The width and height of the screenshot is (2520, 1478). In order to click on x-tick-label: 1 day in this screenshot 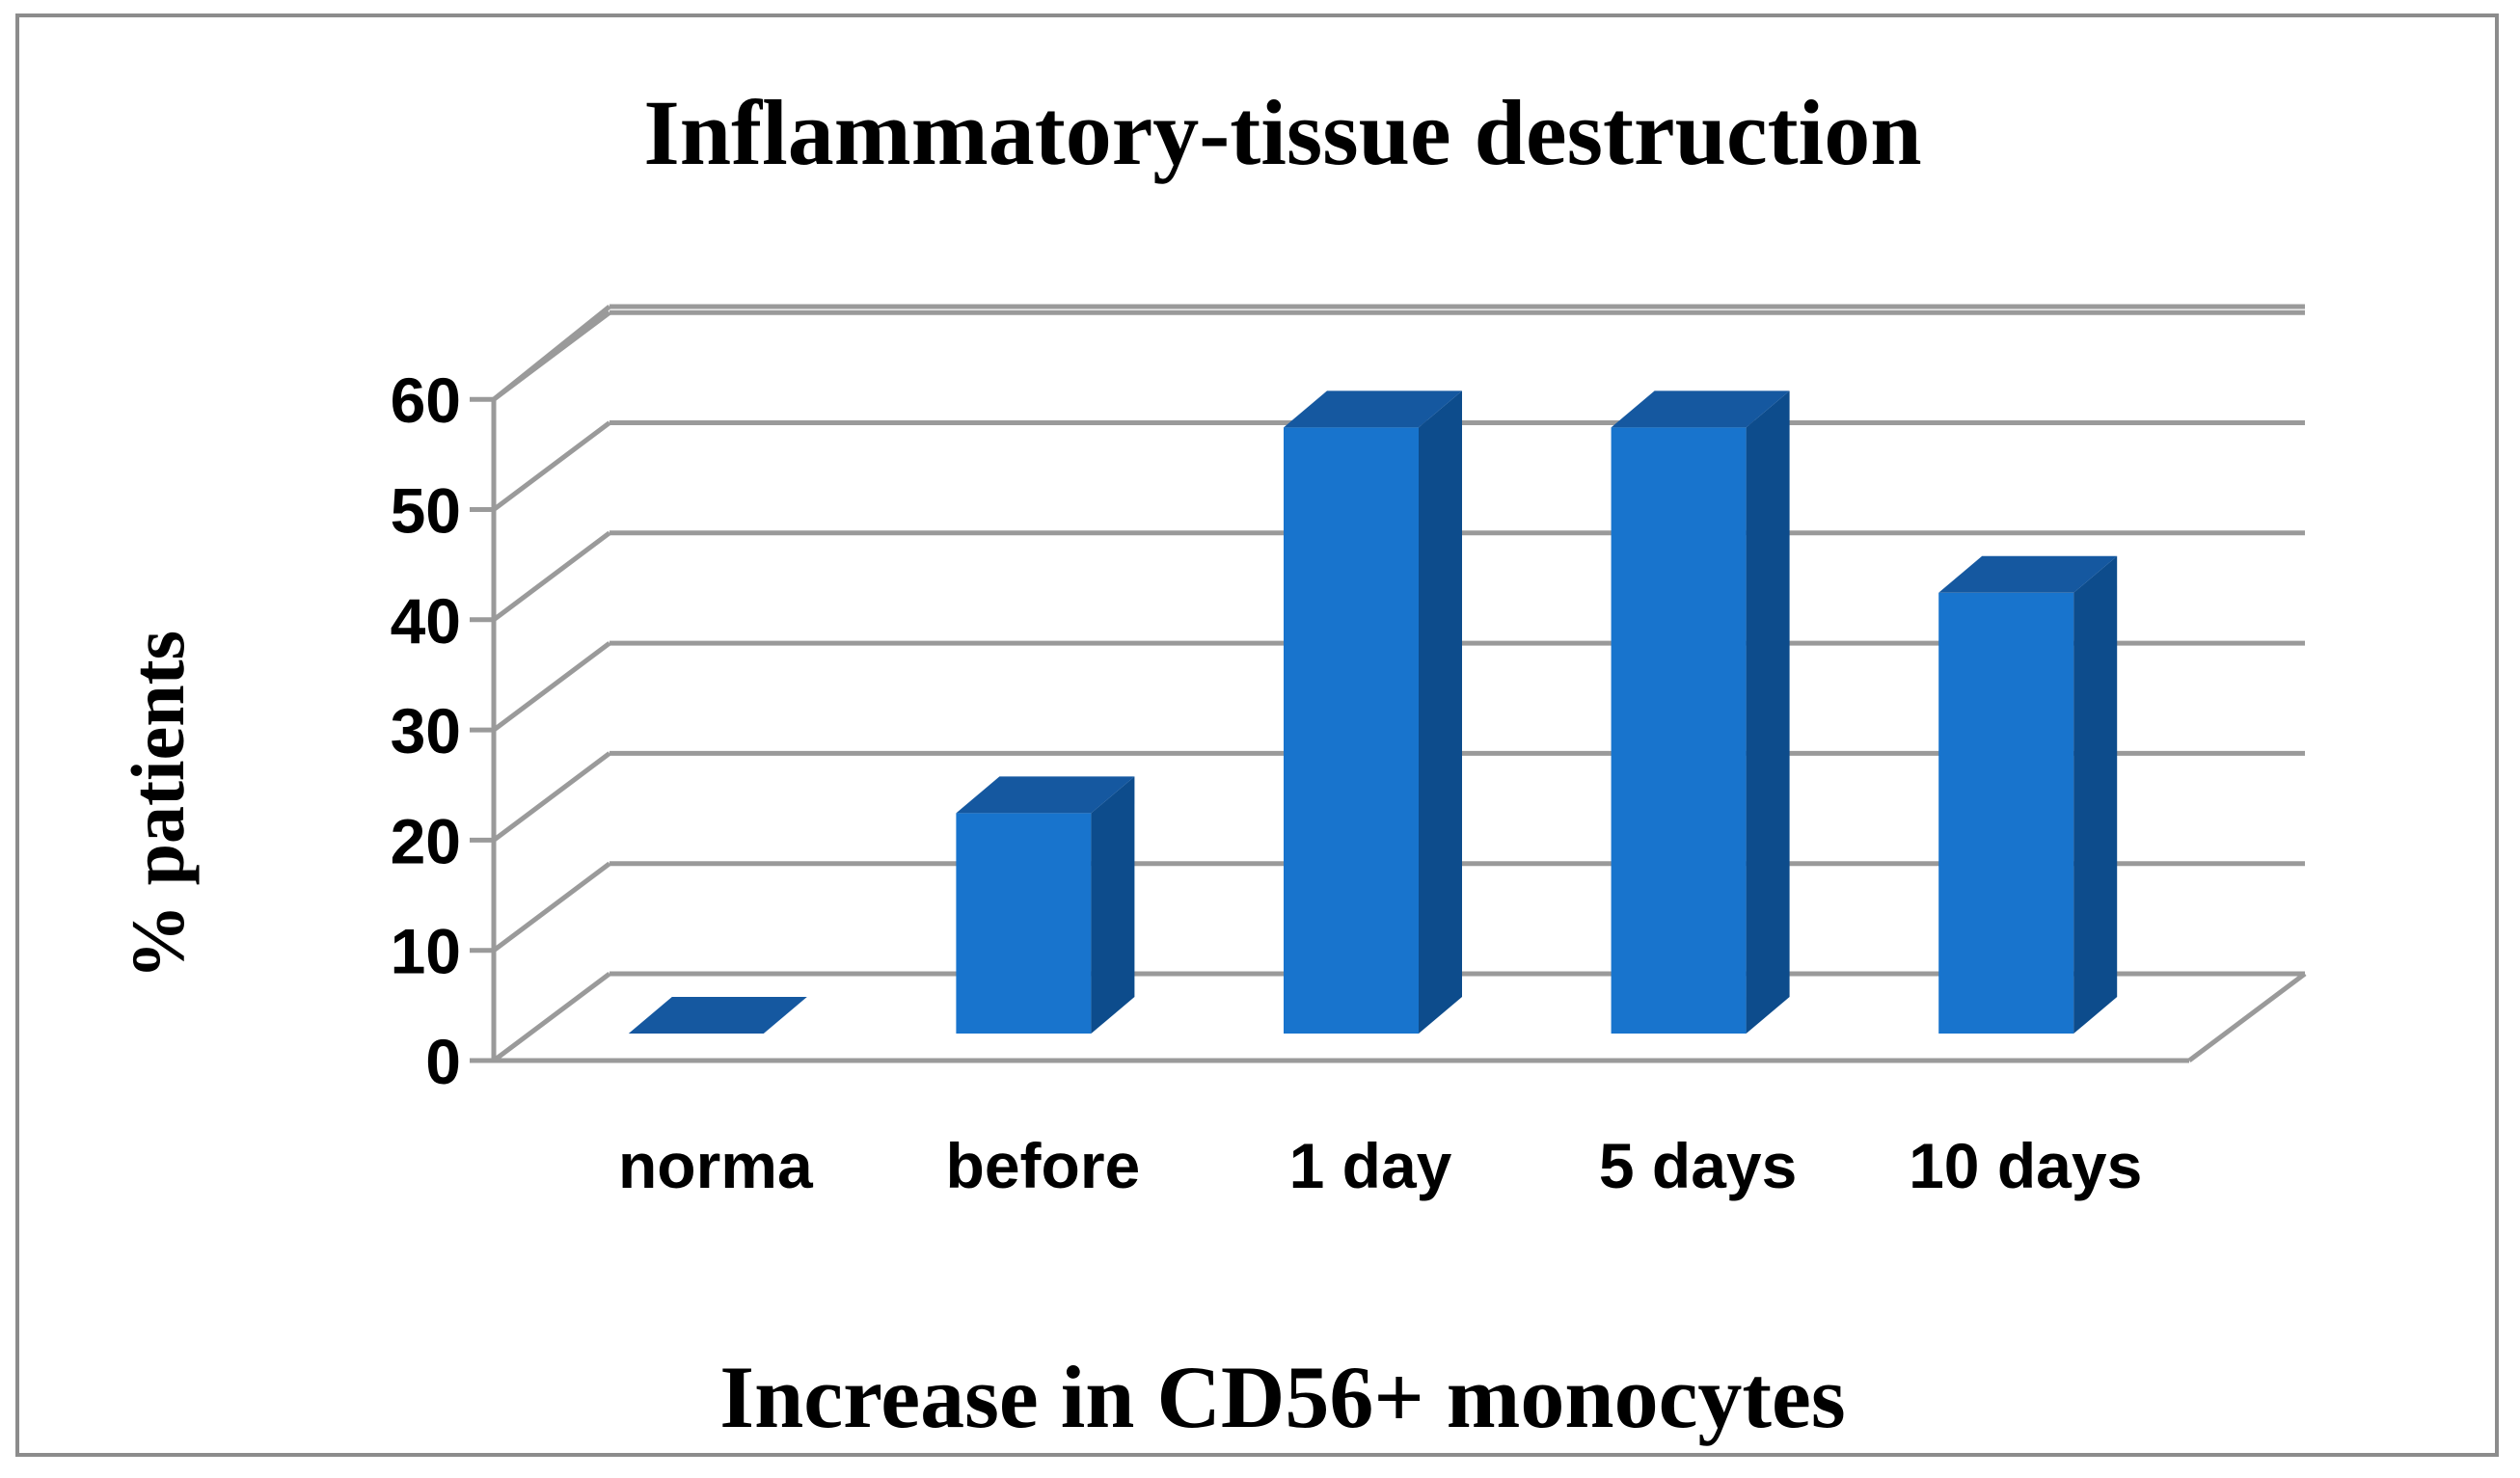, I will do `click(1371, 1165)`.